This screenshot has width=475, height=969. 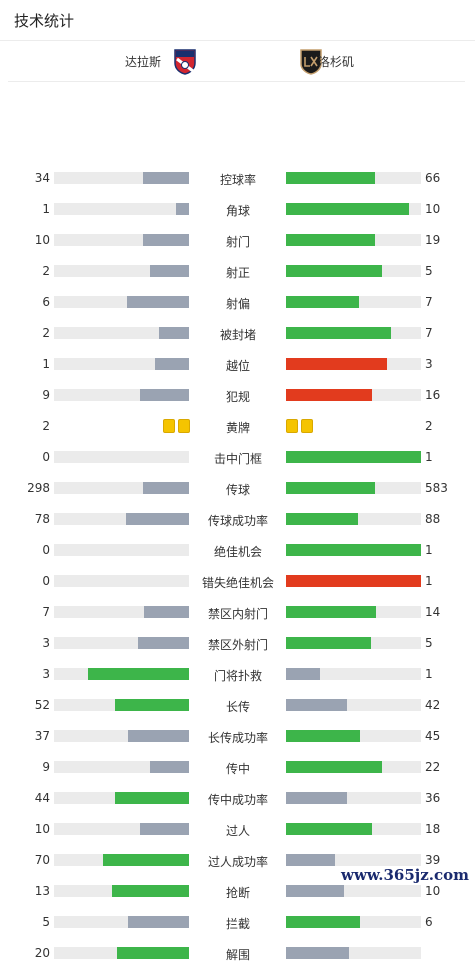 I want to click on stat-row: 1 角球 10, so click(x=237, y=209).